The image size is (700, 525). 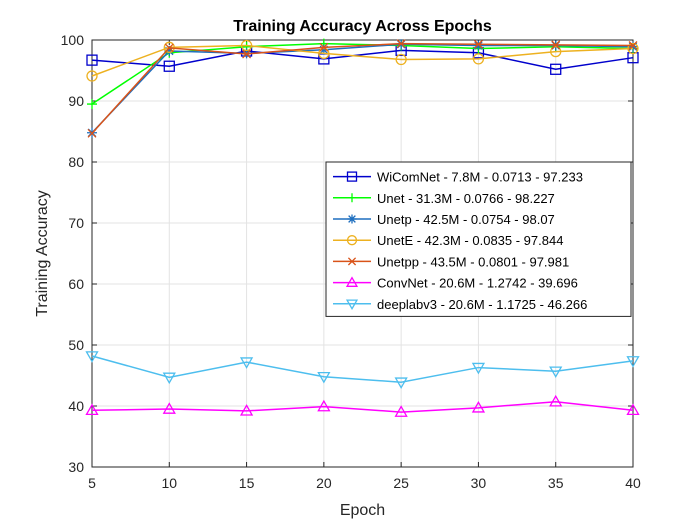 I want to click on legend-item: Unet - 31.3M - 0.0766 - 98.227, so click(x=444, y=198).